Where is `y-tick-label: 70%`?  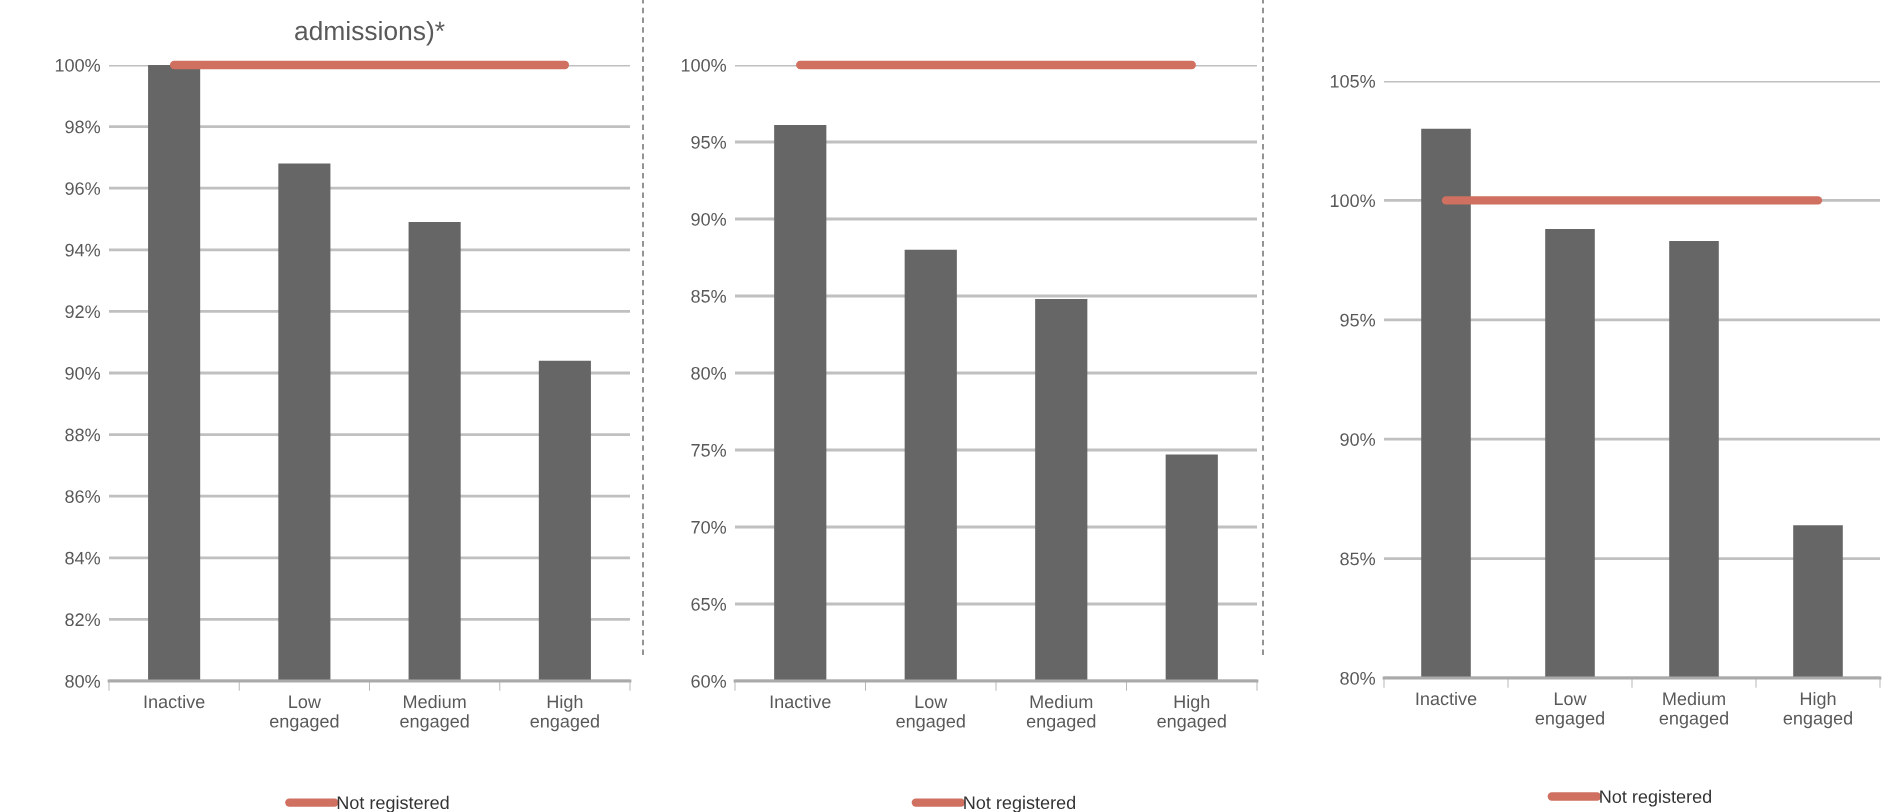
y-tick-label: 70% is located at coordinates (709, 527).